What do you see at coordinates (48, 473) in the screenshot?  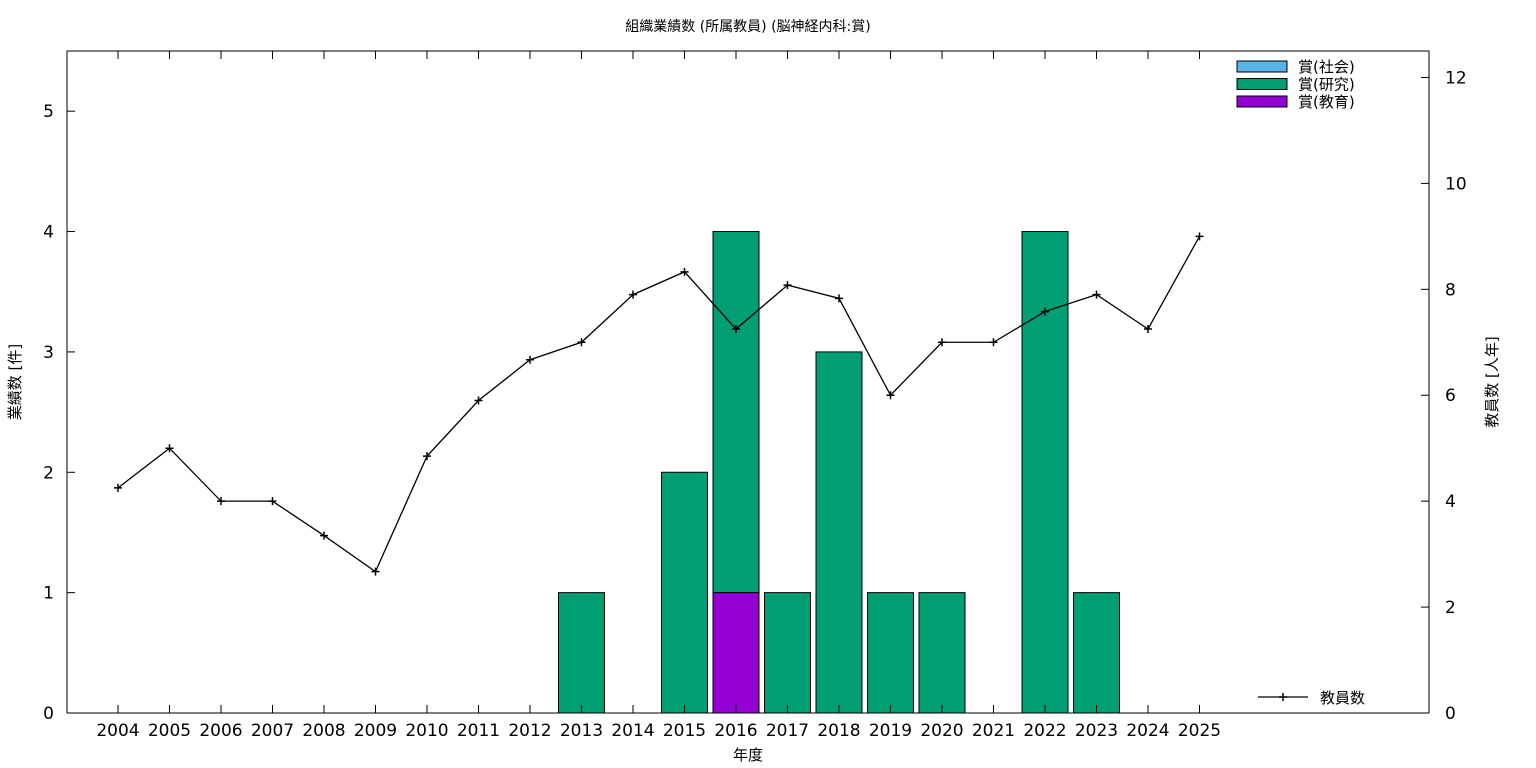 I see `y-tick-label-2: 2` at bounding box center [48, 473].